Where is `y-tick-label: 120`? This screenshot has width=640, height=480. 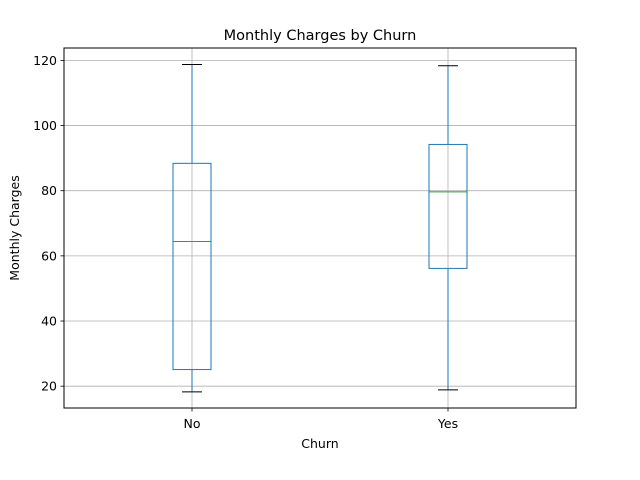 y-tick-label: 120 is located at coordinates (45, 60).